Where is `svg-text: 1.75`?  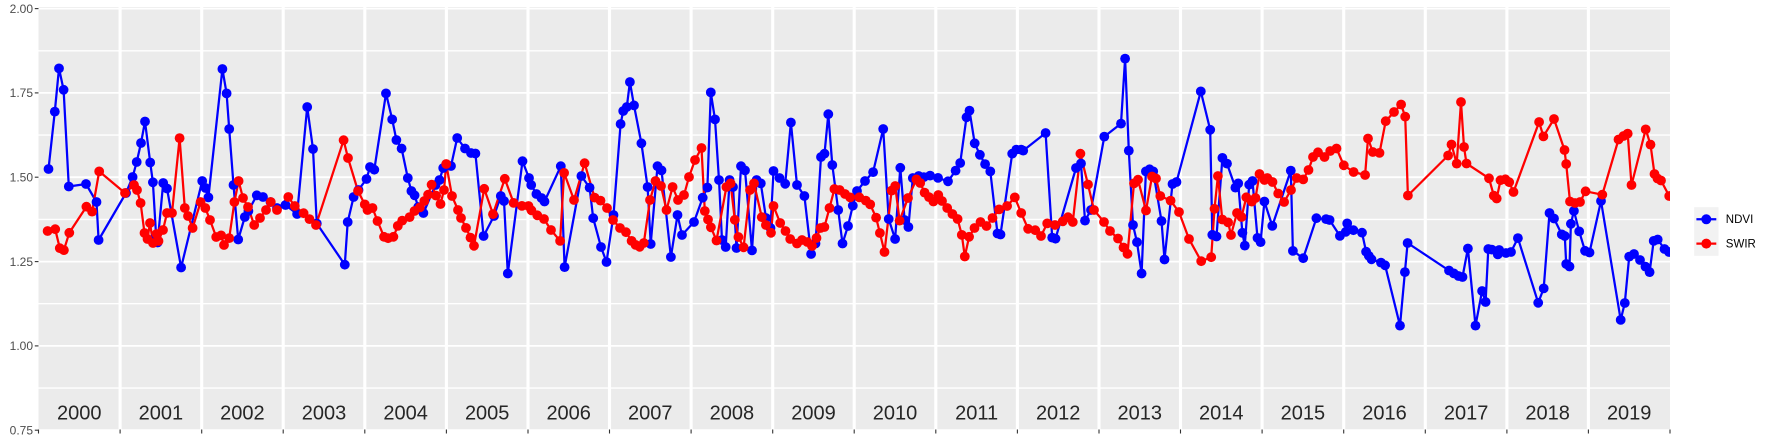
svg-text: 1.75 is located at coordinates (22, 93).